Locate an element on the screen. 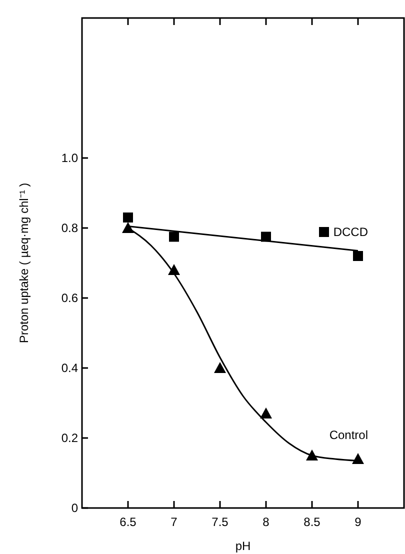  legend-label: DCCD is located at coordinates (350, 232).